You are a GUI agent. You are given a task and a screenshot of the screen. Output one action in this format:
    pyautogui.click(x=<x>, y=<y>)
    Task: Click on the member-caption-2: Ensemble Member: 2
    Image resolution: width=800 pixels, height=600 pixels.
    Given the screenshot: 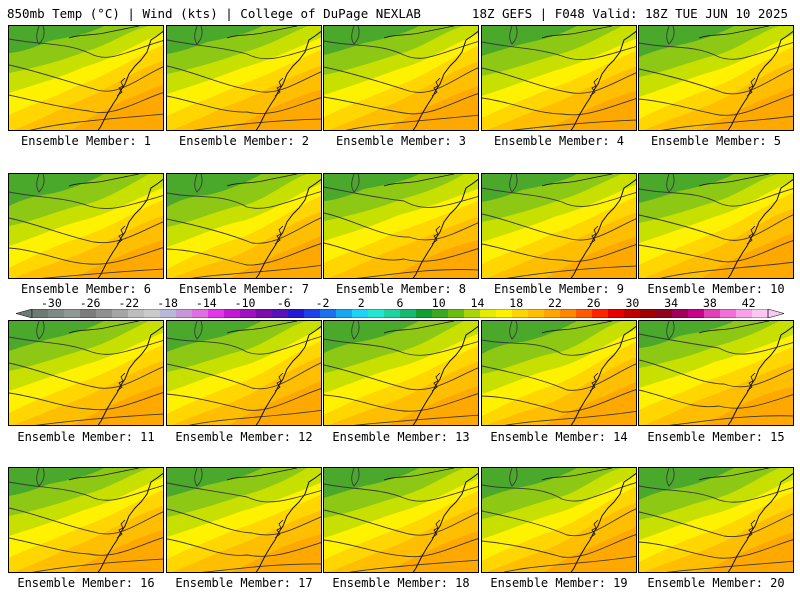 What is the action you would take?
    pyautogui.click(x=244, y=141)
    